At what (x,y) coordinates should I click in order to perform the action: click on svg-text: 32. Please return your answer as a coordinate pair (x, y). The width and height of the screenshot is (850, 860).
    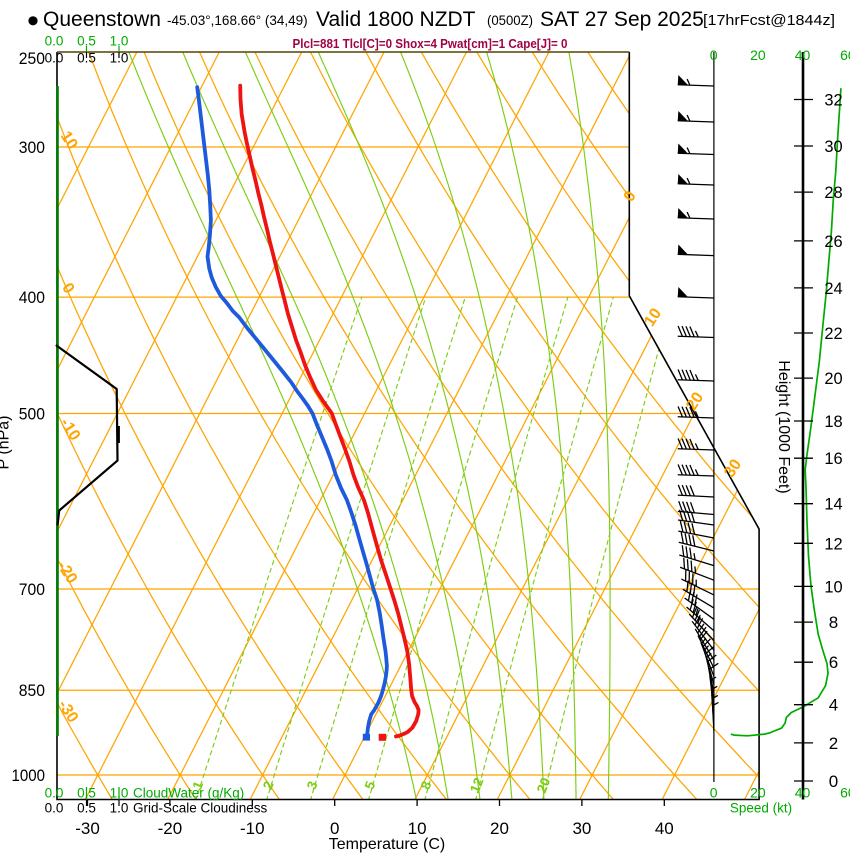
    Looking at the image, I should click on (833, 100).